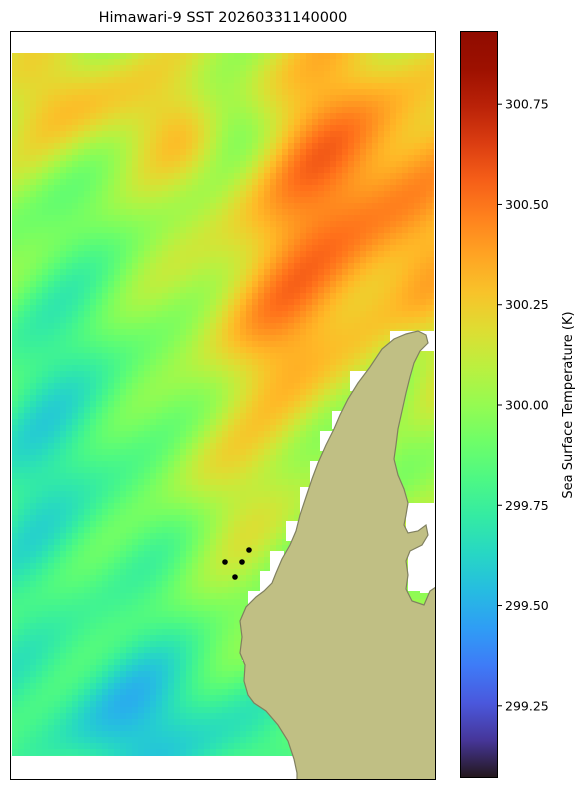 The image size is (586, 789). I want to click on colorbar-tick-label: 299.75, so click(527, 505).